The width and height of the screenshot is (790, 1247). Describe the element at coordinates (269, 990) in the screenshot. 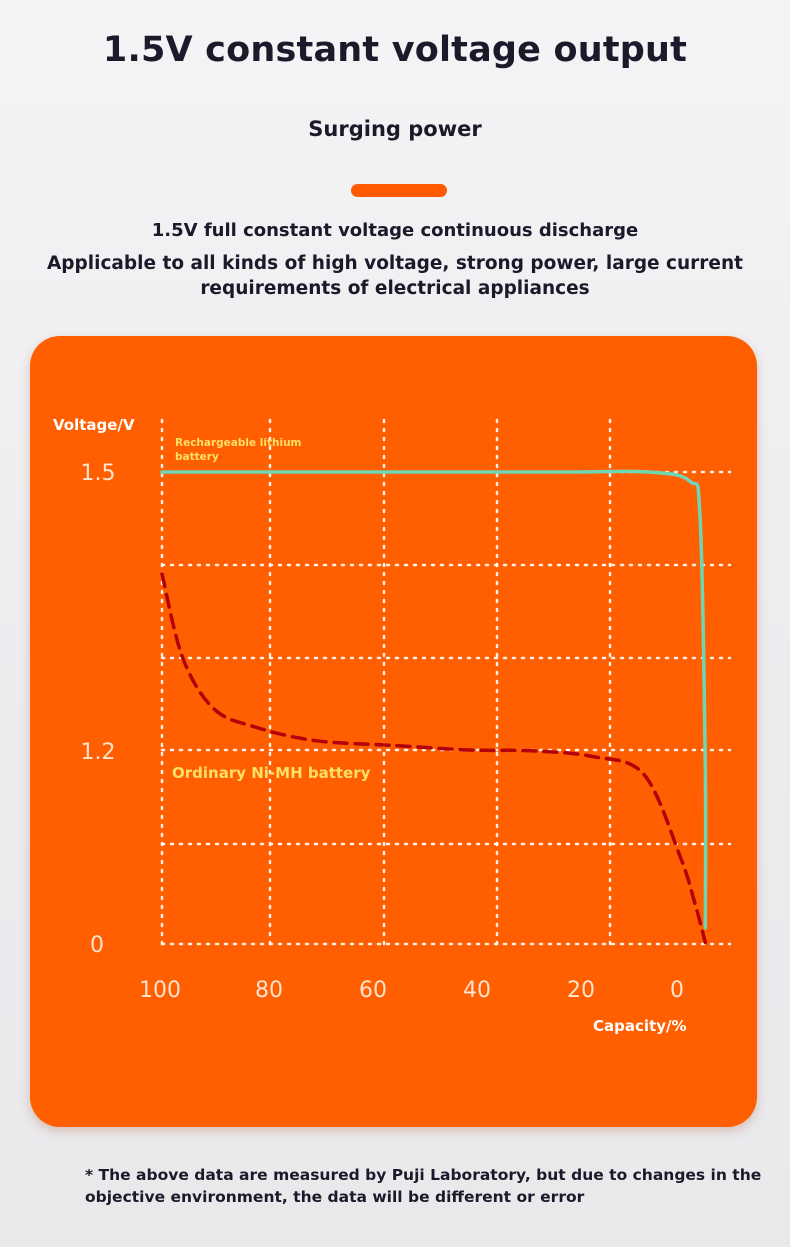

I see `x-tick-label: 80` at that location.